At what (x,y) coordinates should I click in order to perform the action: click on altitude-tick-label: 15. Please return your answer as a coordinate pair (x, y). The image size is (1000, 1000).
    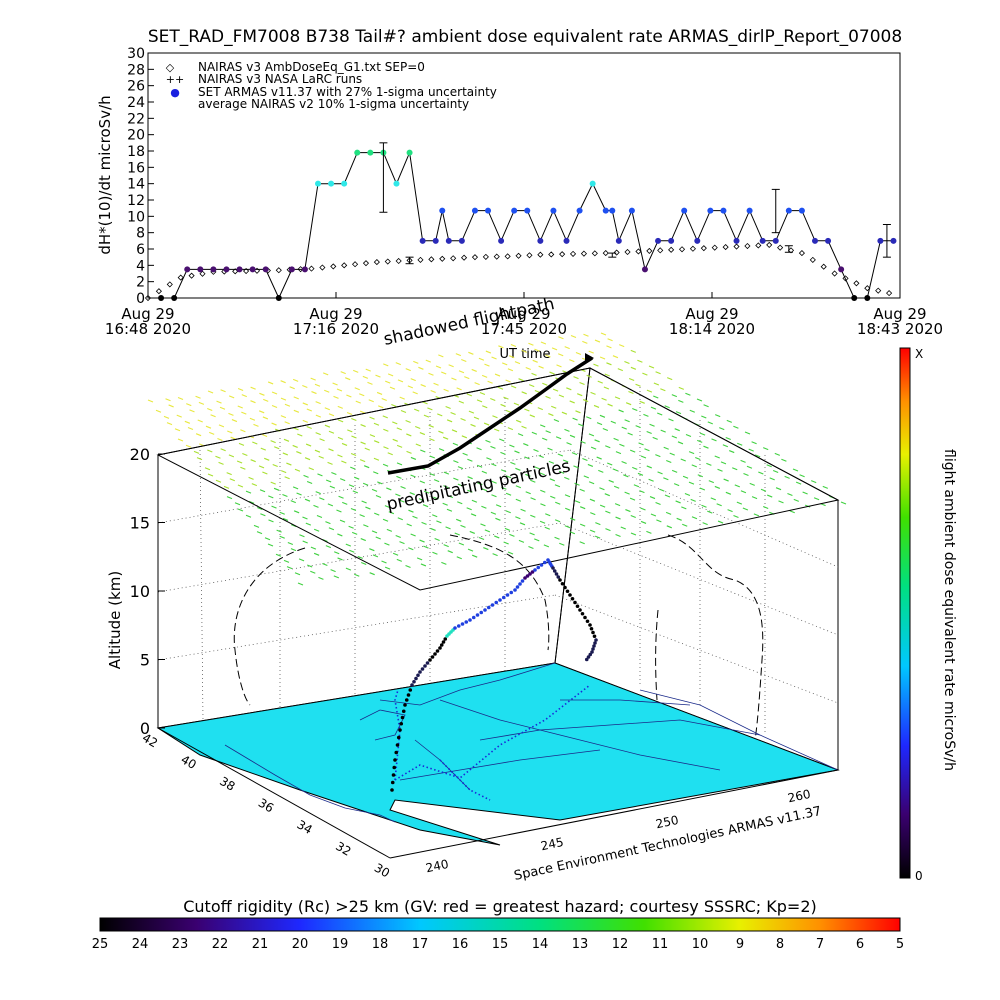
    Looking at the image, I should click on (140, 523).